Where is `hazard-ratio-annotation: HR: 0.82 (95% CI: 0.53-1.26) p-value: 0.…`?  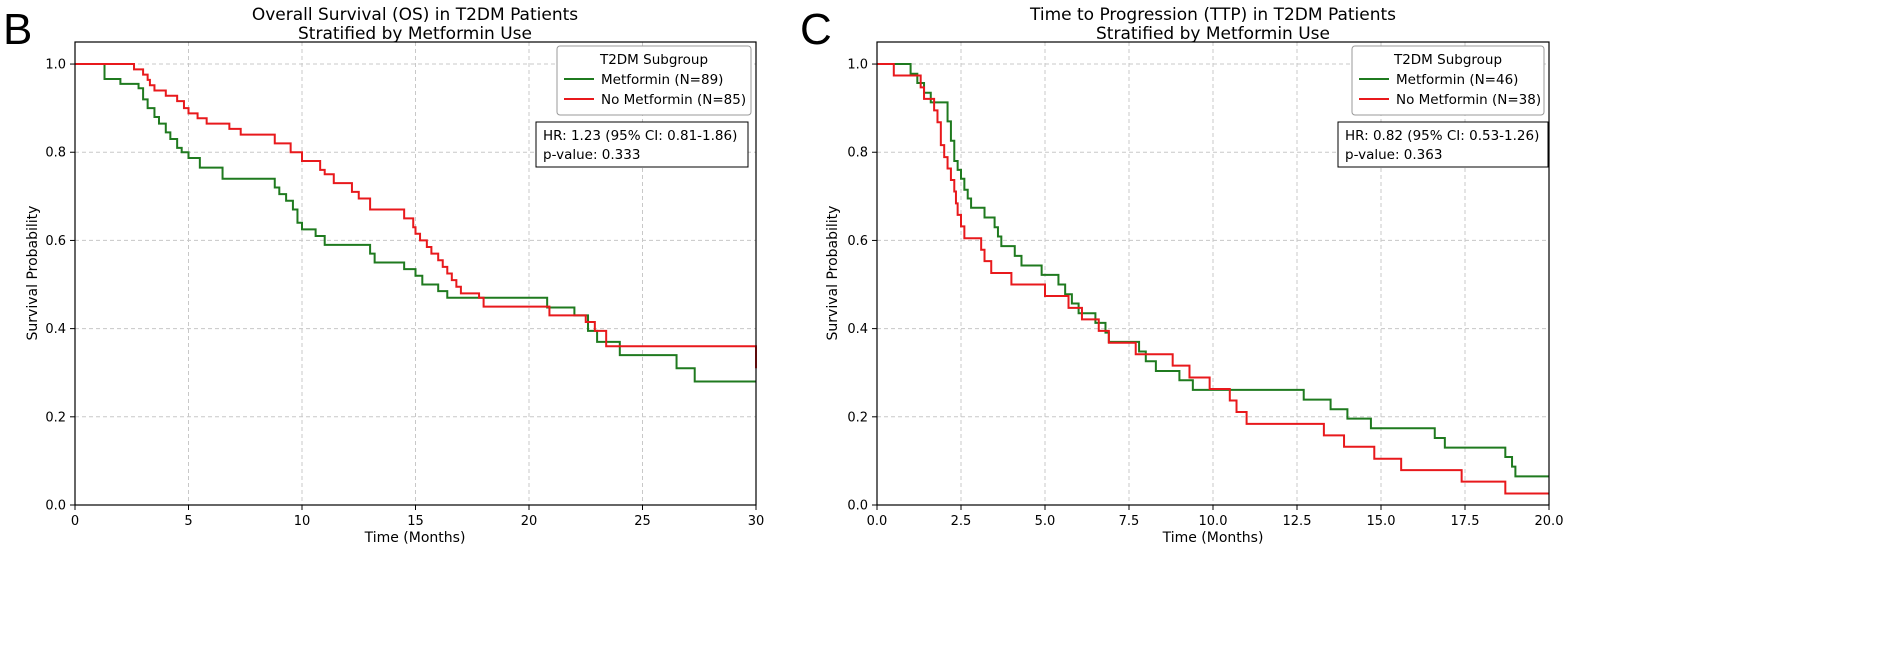
hazard-ratio-annotation: HR: 0.82 (95% CI: 0.53-1.26) p-value: 0.… is located at coordinates (1443, 144).